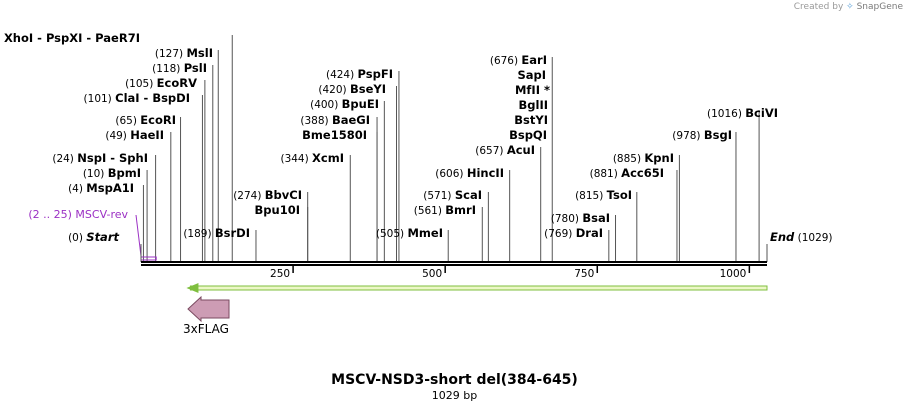 This screenshot has width=909, height=411. What do you see at coordinates (184, 53) in the screenshot?
I see `restriction-site-label: (127) MslI` at bounding box center [184, 53].